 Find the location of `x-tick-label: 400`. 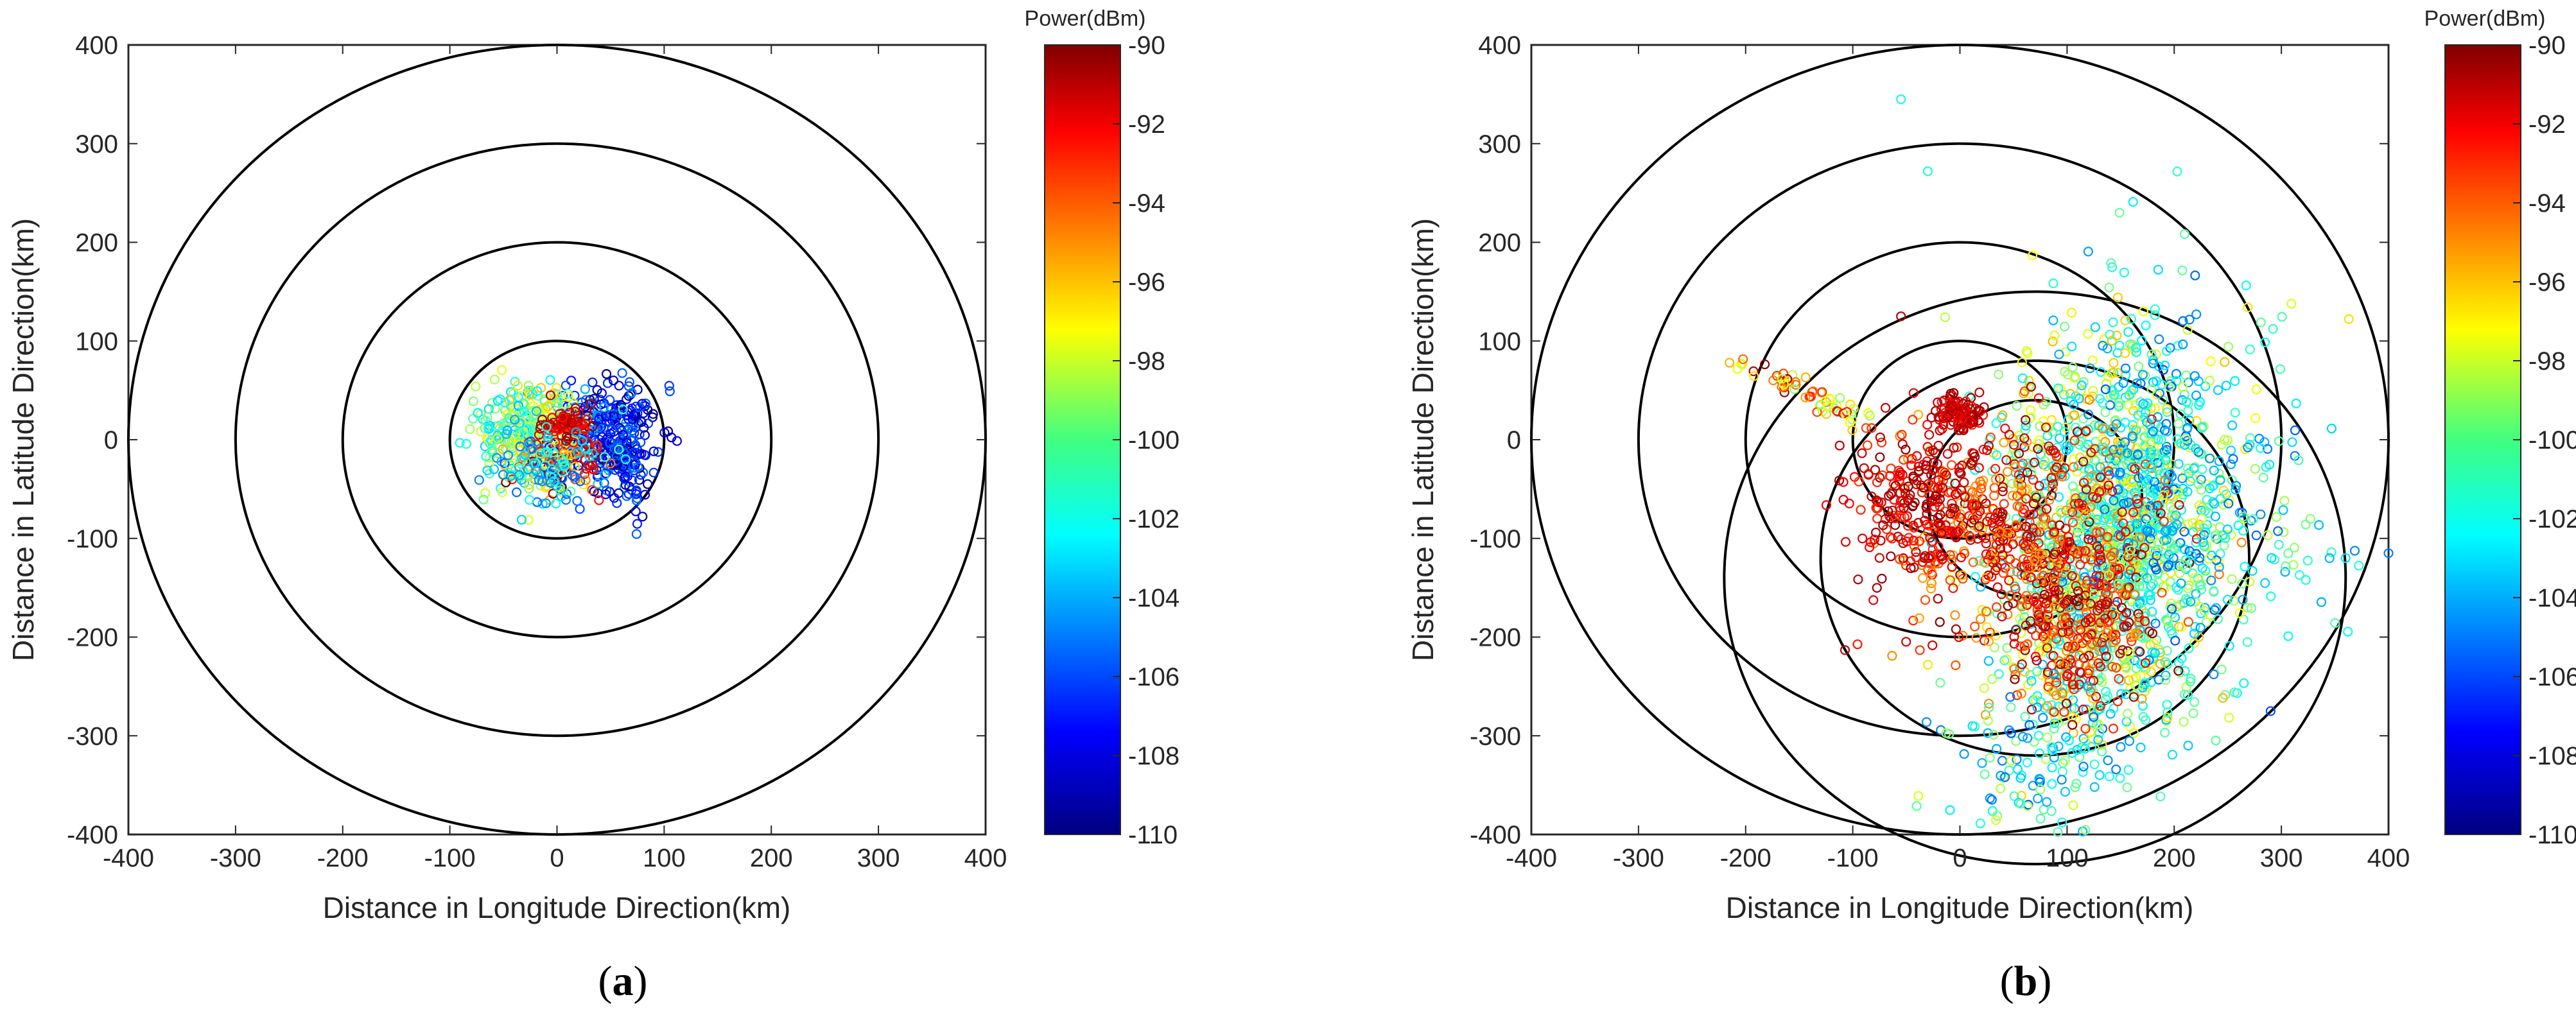

x-tick-label: 400 is located at coordinates (985, 858).